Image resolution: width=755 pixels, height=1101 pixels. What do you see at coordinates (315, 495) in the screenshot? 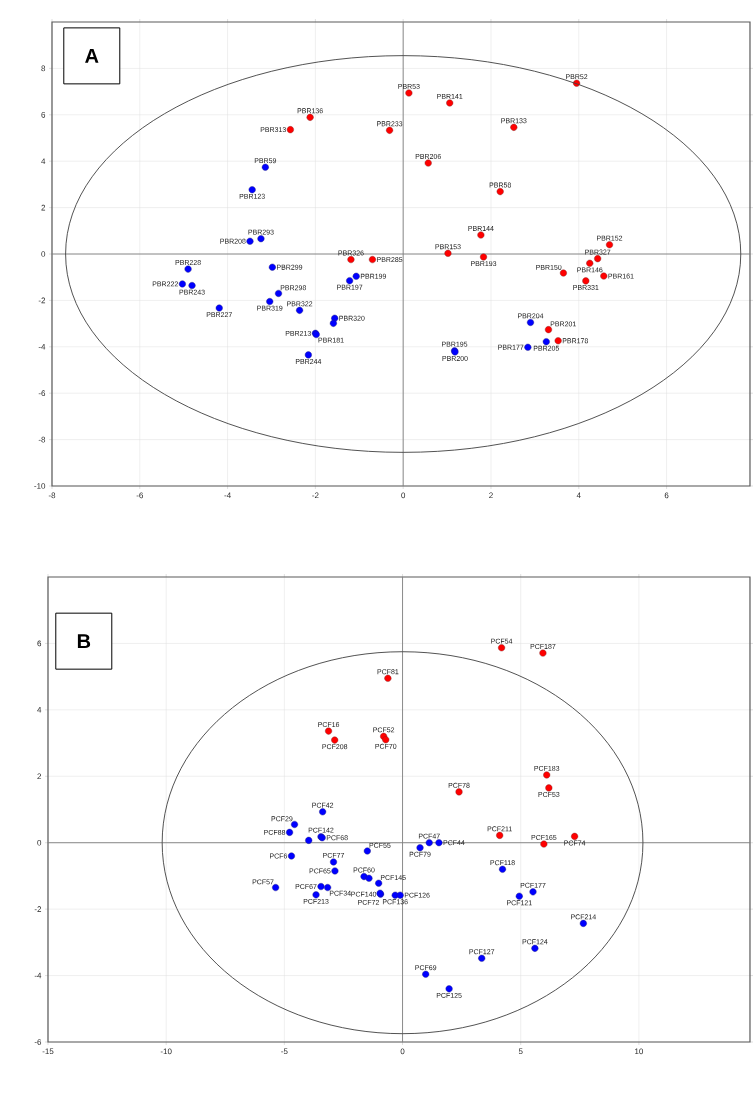
I see `x-tick-label: -2` at bounding box center [315, 495].